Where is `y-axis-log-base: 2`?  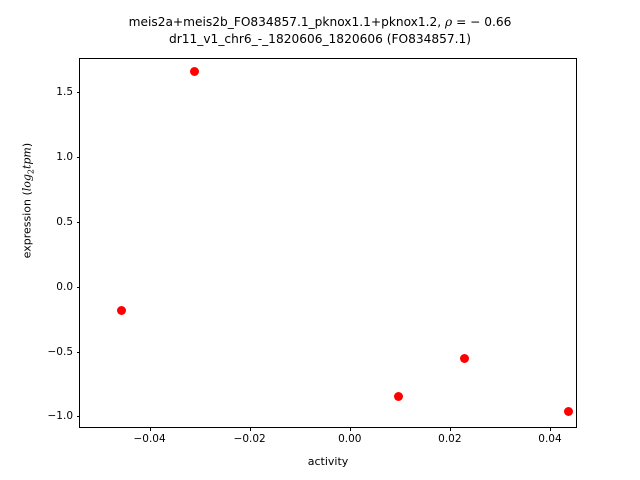 y-axis-log-base: 2 is located at coordinates (31, 172).